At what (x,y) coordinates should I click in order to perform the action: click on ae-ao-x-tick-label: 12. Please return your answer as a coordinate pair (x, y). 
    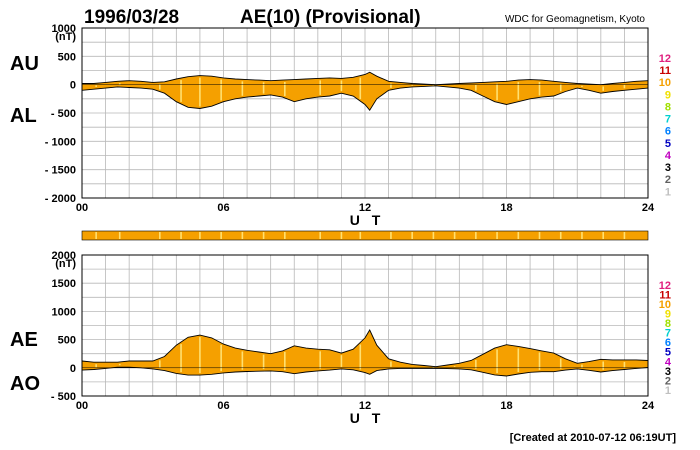
    Looking at the image, I should click on (365, 406).